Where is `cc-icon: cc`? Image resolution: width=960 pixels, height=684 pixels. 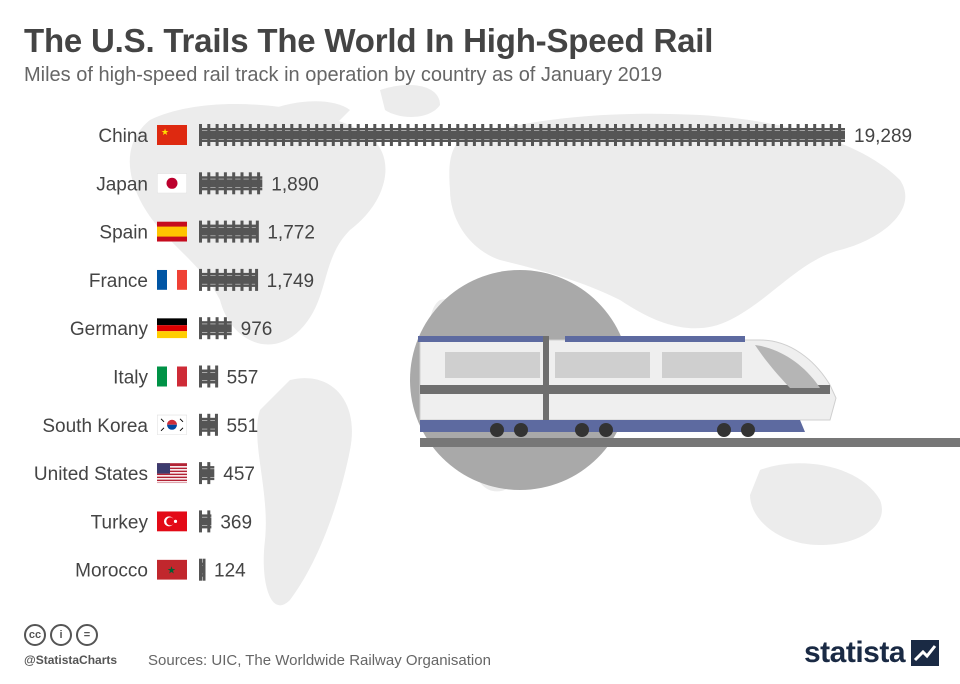 cc-icon: cc is located at coordinates (35, 635).